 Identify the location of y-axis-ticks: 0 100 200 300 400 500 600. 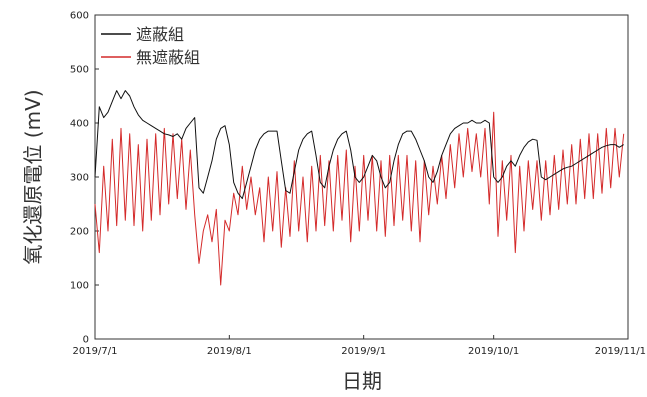
(84, 178).